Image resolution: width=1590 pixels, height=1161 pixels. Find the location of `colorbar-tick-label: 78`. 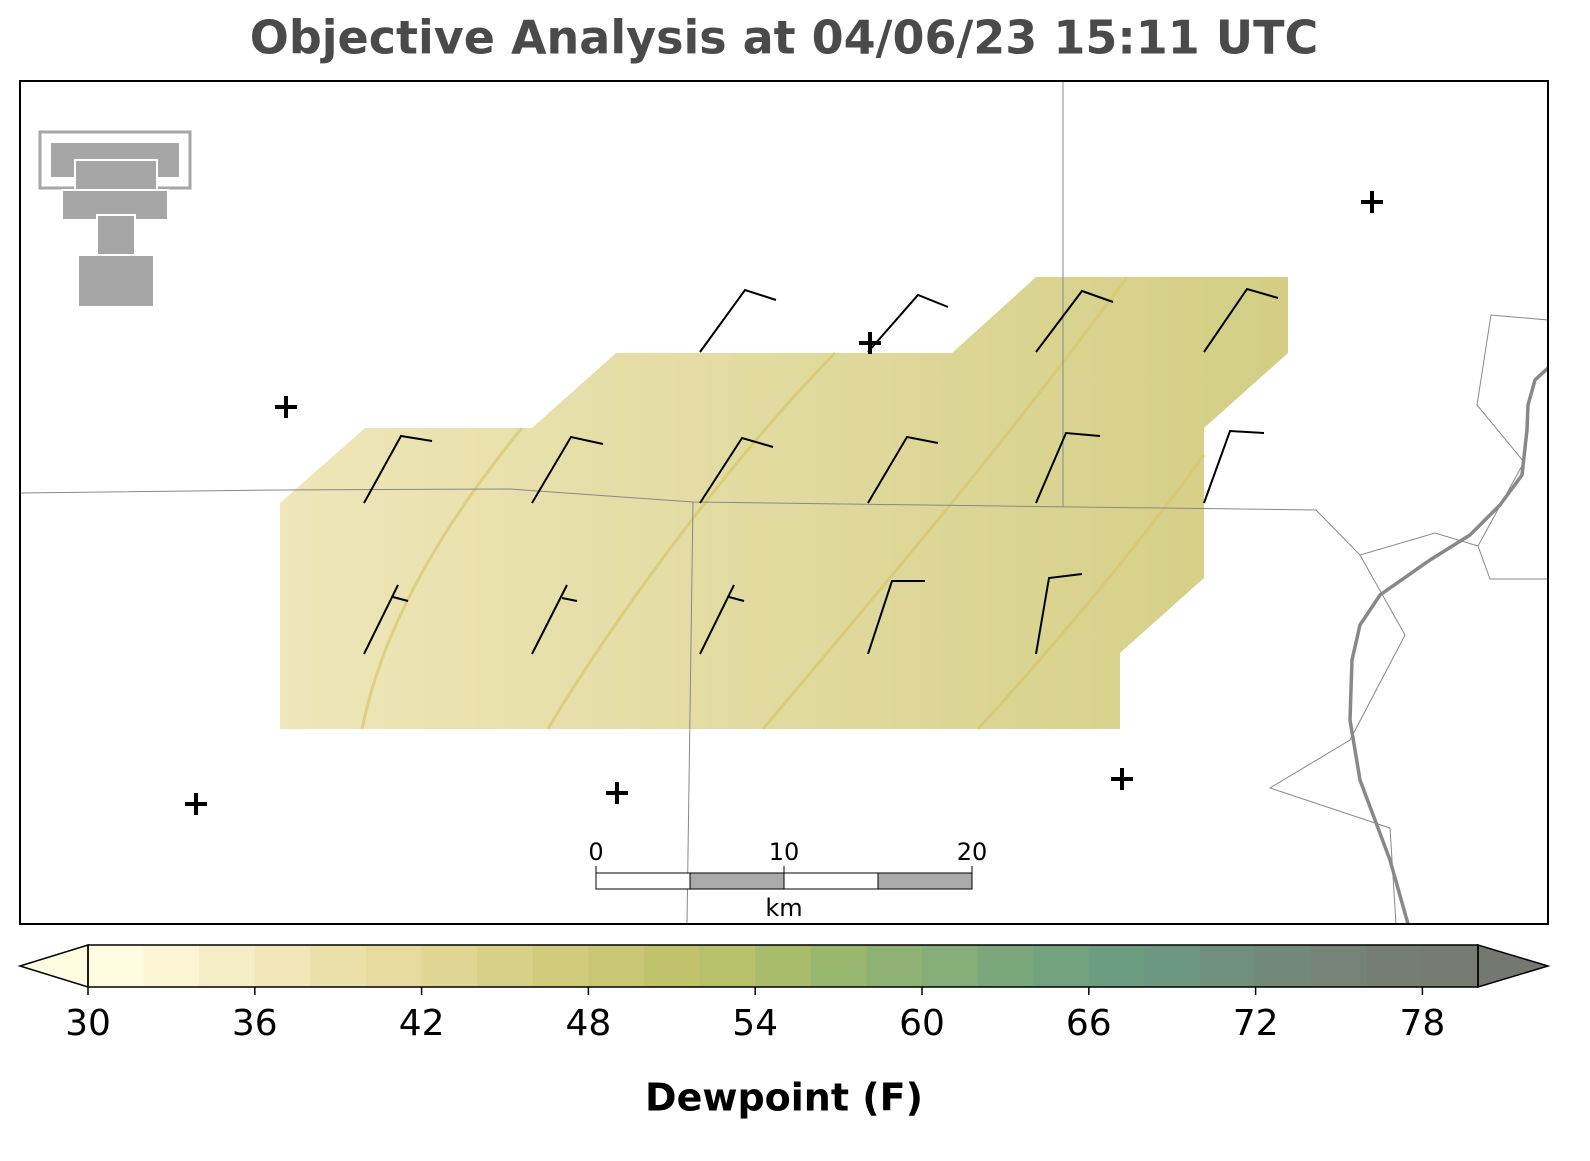

colorbar-tick-label: 78 is located at coordinates (1422, 1023).